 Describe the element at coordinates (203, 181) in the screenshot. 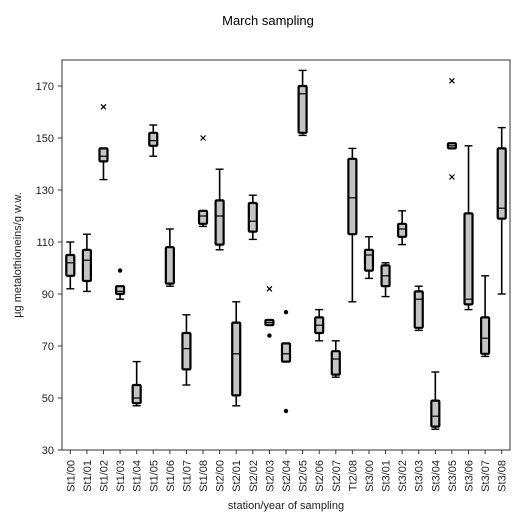

I see `boxplot-St1/08` at that location.